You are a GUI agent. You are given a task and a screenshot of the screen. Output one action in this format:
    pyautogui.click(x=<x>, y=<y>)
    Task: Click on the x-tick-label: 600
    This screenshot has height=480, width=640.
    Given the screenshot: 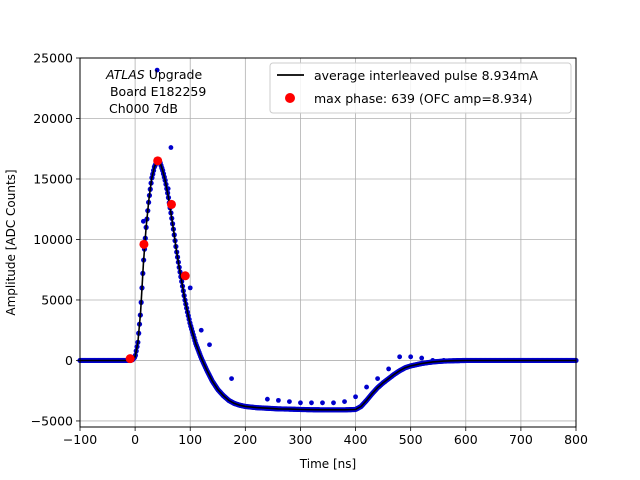 What is the action you would take?
    pyautogui.click(x=466, y=439)
    